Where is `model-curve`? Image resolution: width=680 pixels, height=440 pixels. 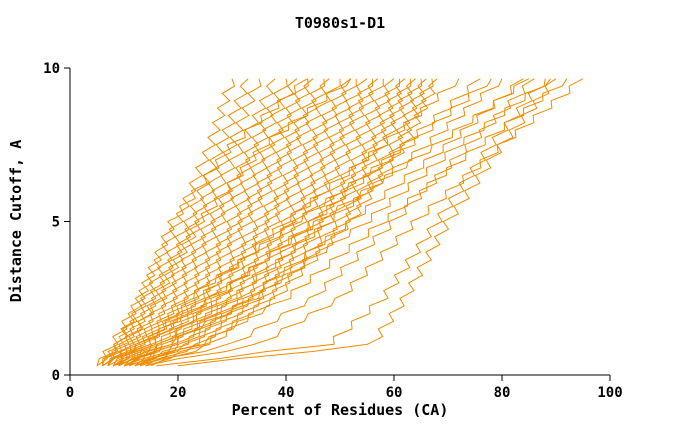 model-curve is located at coordinates (166, 222).